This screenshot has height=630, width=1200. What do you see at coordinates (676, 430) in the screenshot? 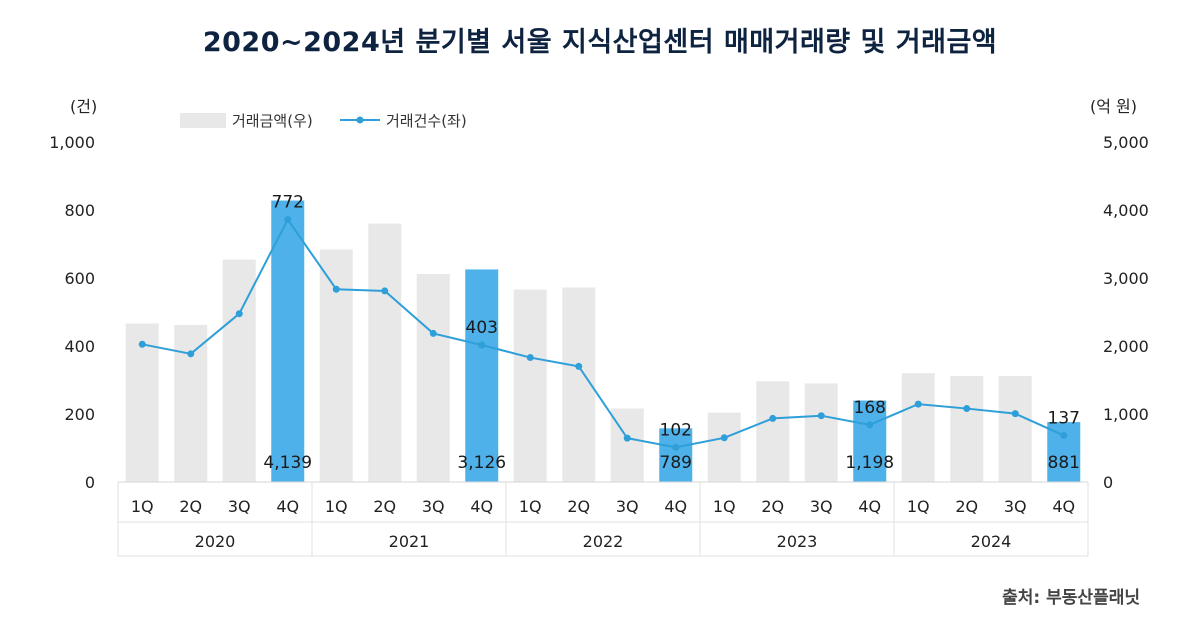
I see `line-data-label: 102` at bounding box center [676, 430].